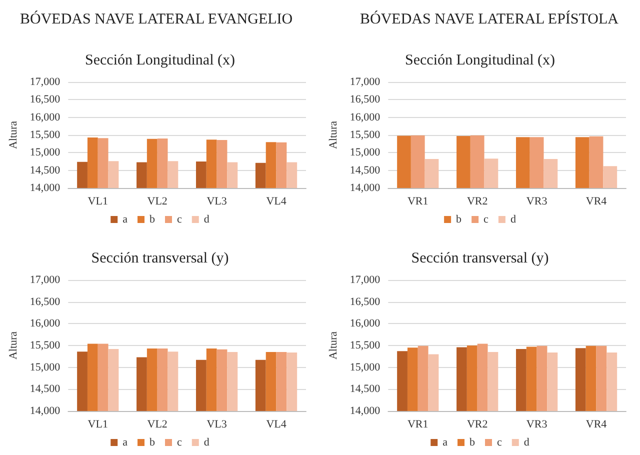 Image resolution: width=640 pixels, height=455 pixels. I want to click on text: BÓVEDAS NAVE LATERAL EPÍSTOLA, so click(489, 19).